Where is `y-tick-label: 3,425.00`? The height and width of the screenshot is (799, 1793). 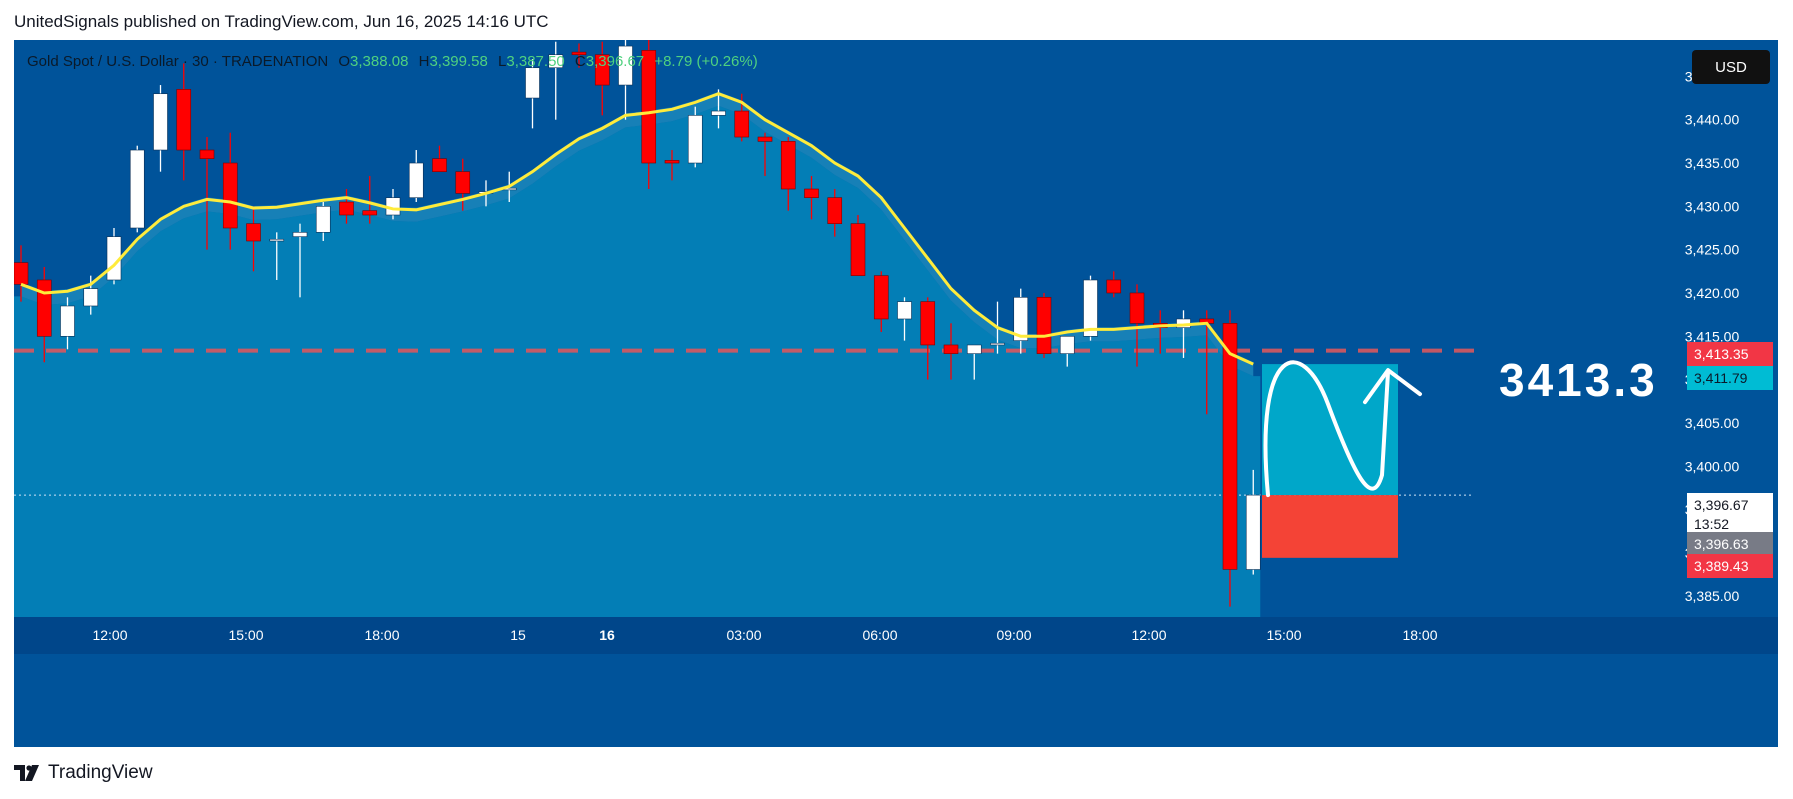 y-tick-label: 3,425.00 is located at coordinates (1712, 250).